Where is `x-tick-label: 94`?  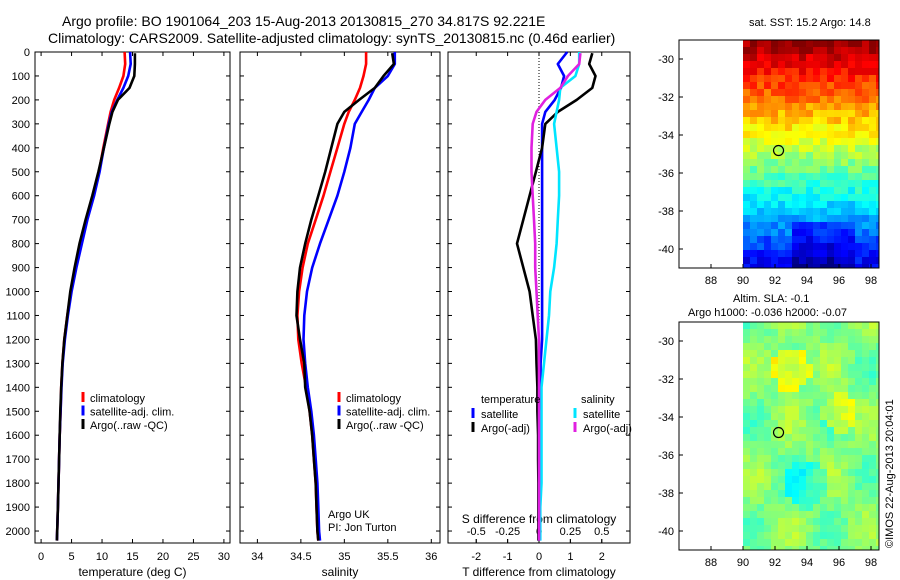 x-tick-label: 94 is located at coordinates (807, 563).